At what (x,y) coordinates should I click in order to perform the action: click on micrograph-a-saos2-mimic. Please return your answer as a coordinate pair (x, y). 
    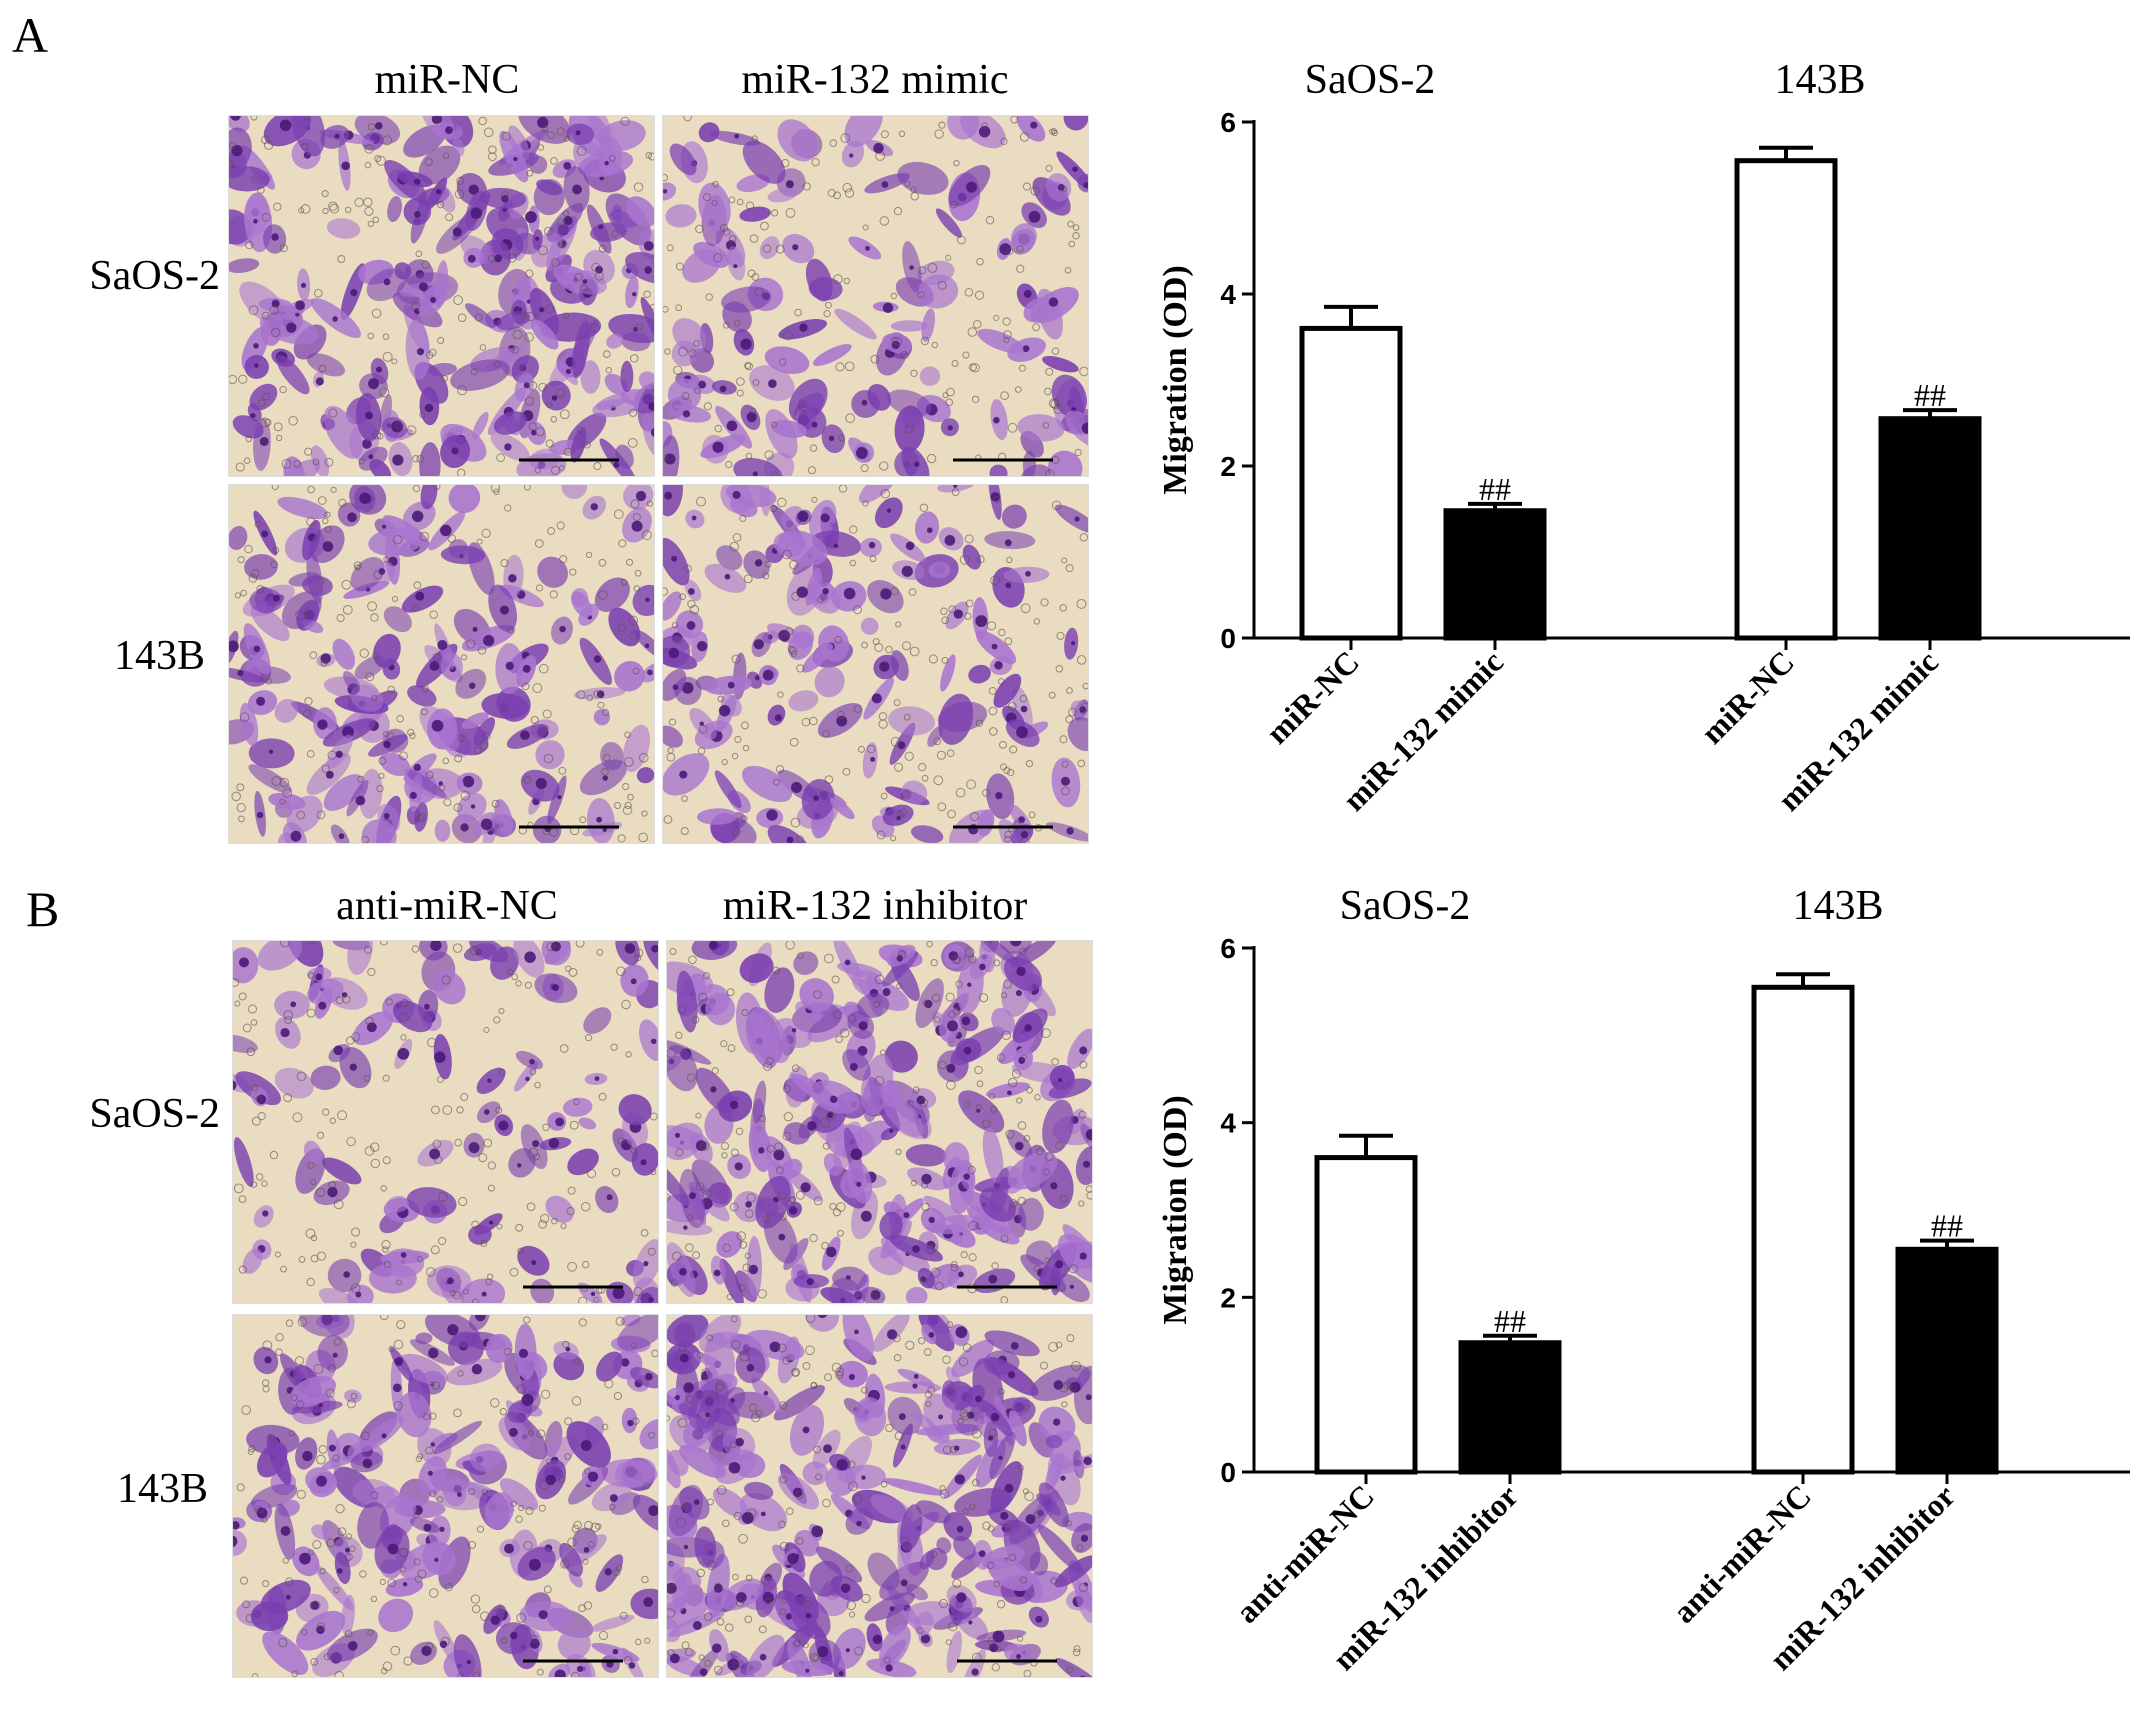
    Looking at the image, I should click on (875, 296).